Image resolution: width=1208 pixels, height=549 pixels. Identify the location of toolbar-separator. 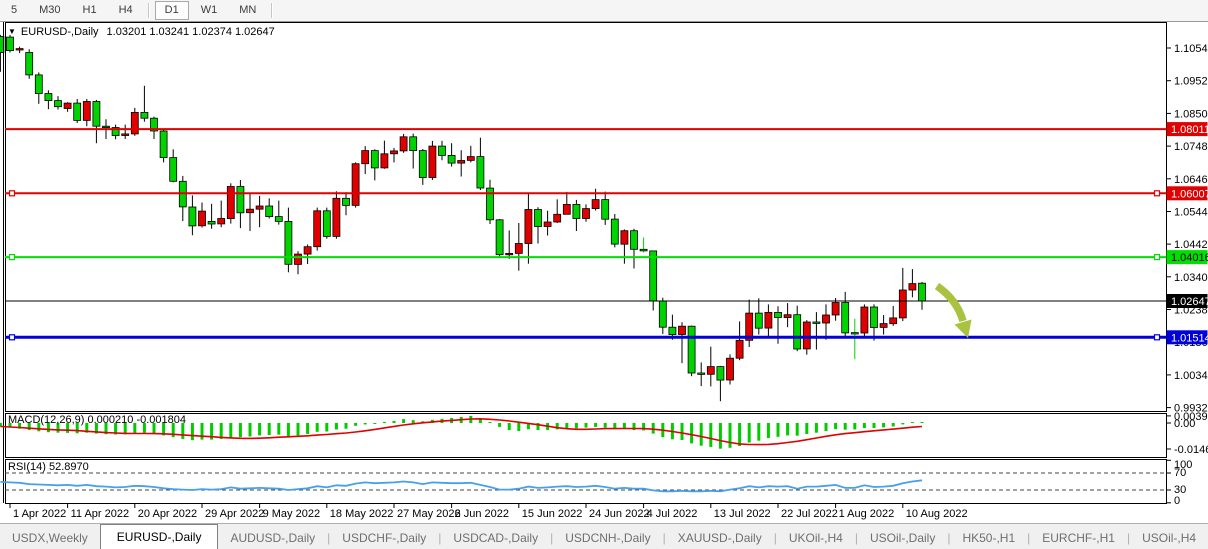
(148, 10).